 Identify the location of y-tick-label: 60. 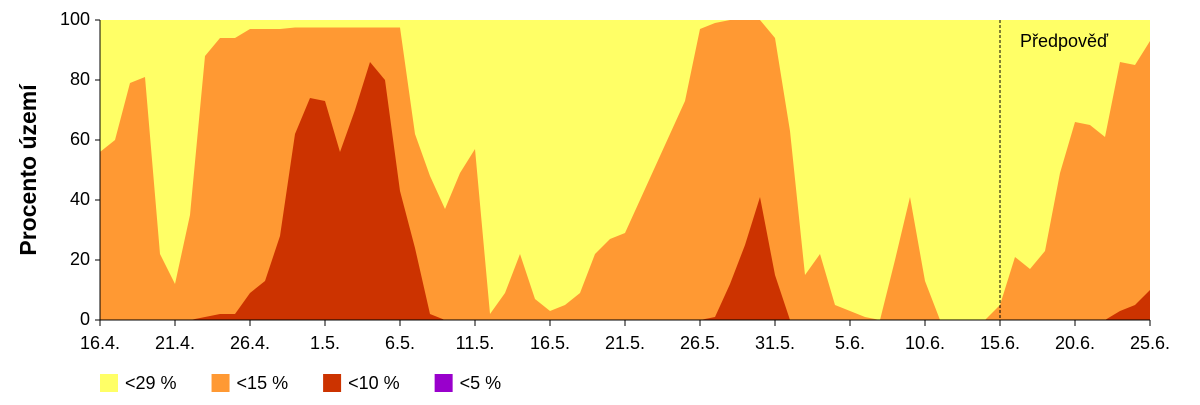
(80, 139).